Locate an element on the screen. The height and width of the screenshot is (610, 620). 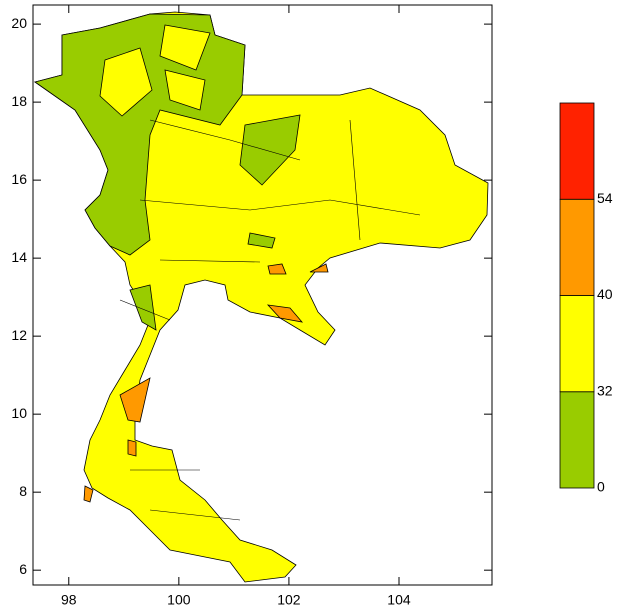
y-tick-label: 14 is located at coordinates (19, 257).